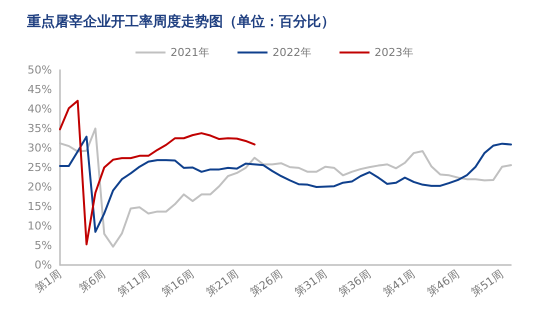 This screenshot has width=549, height=320. I want to click on x-tick-label: 第16周, so click(177, 283).